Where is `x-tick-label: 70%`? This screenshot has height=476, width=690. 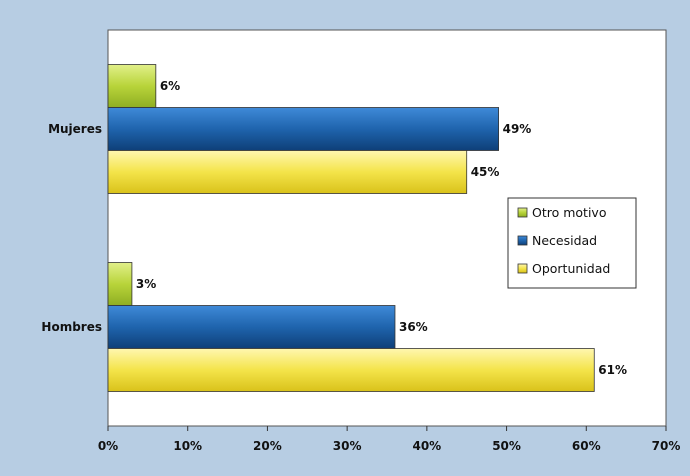 x-tick-label: 70% is located at coordinates (666, 446).